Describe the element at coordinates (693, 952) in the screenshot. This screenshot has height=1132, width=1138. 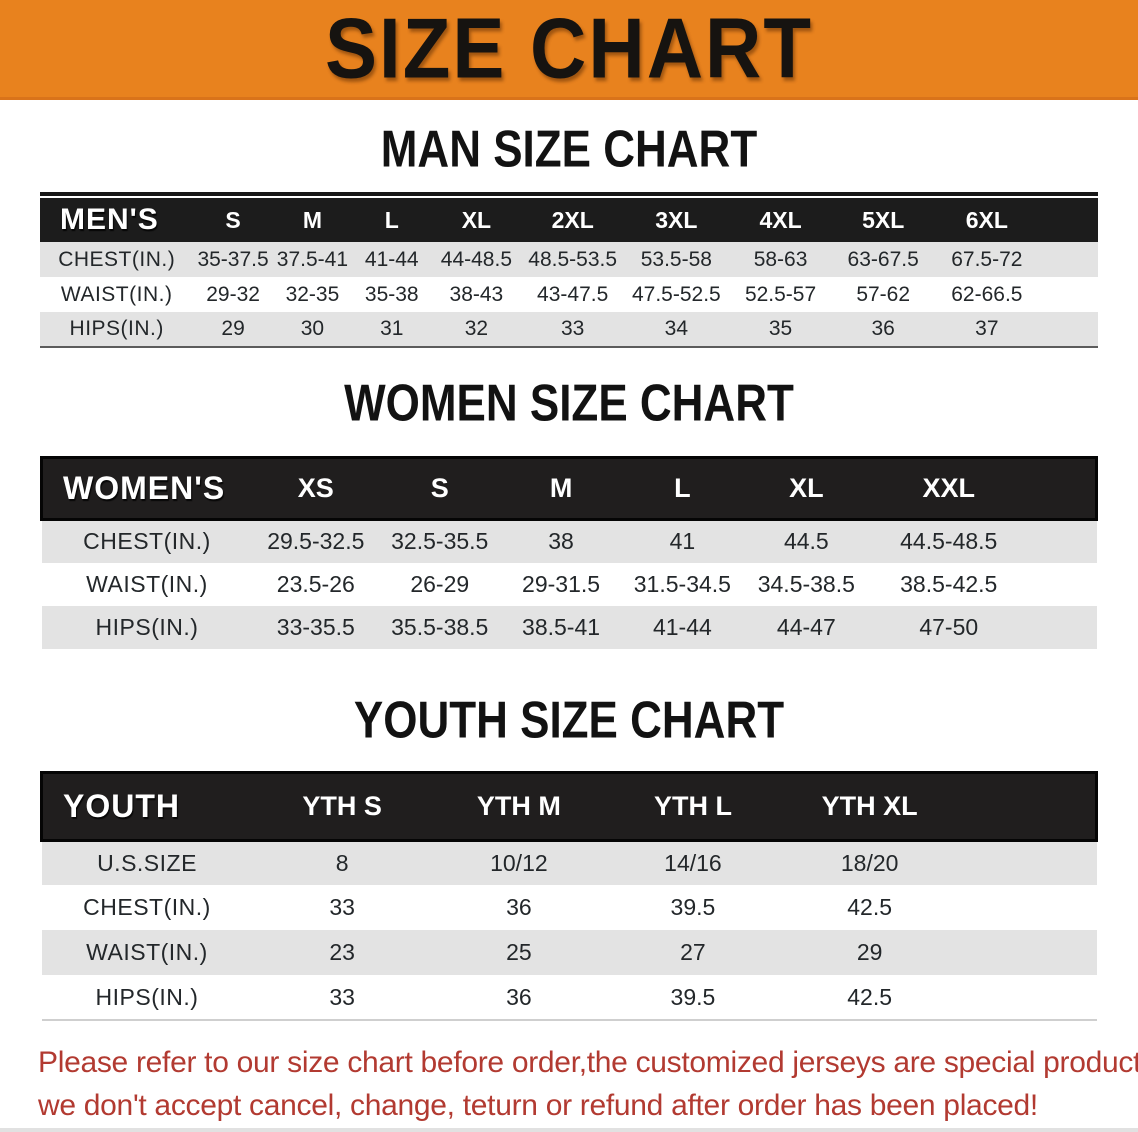
I see `size-value-cell: 27` at that location.